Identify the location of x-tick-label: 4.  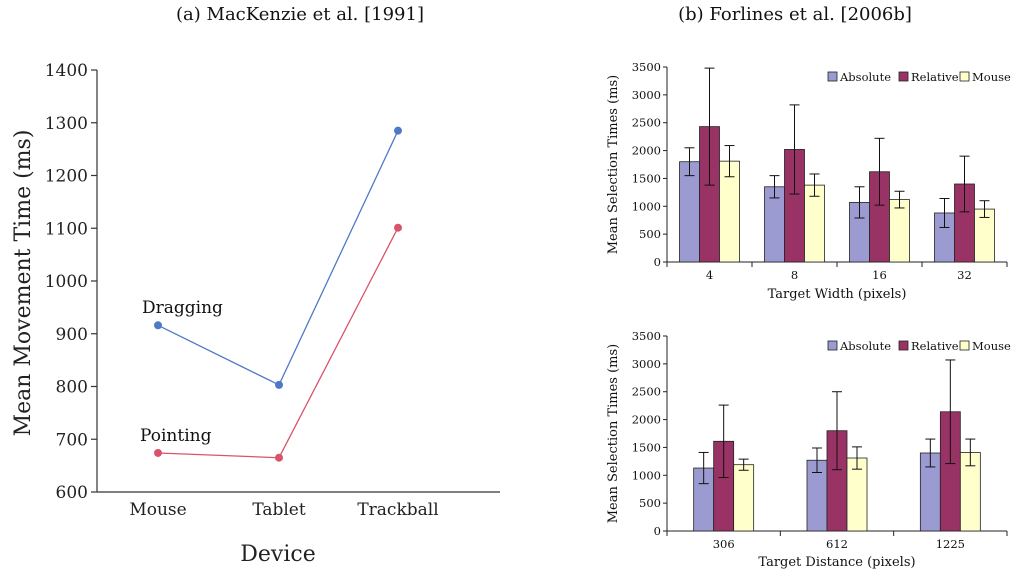
(709, 275).